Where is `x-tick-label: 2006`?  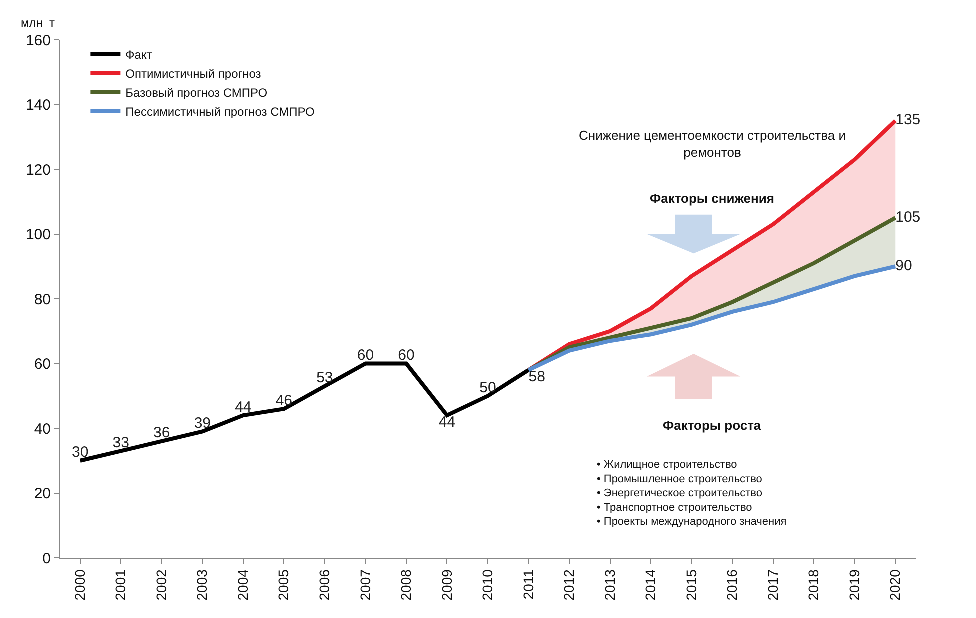 x-tick-label: 2006 is located at coordinates (324, 585).